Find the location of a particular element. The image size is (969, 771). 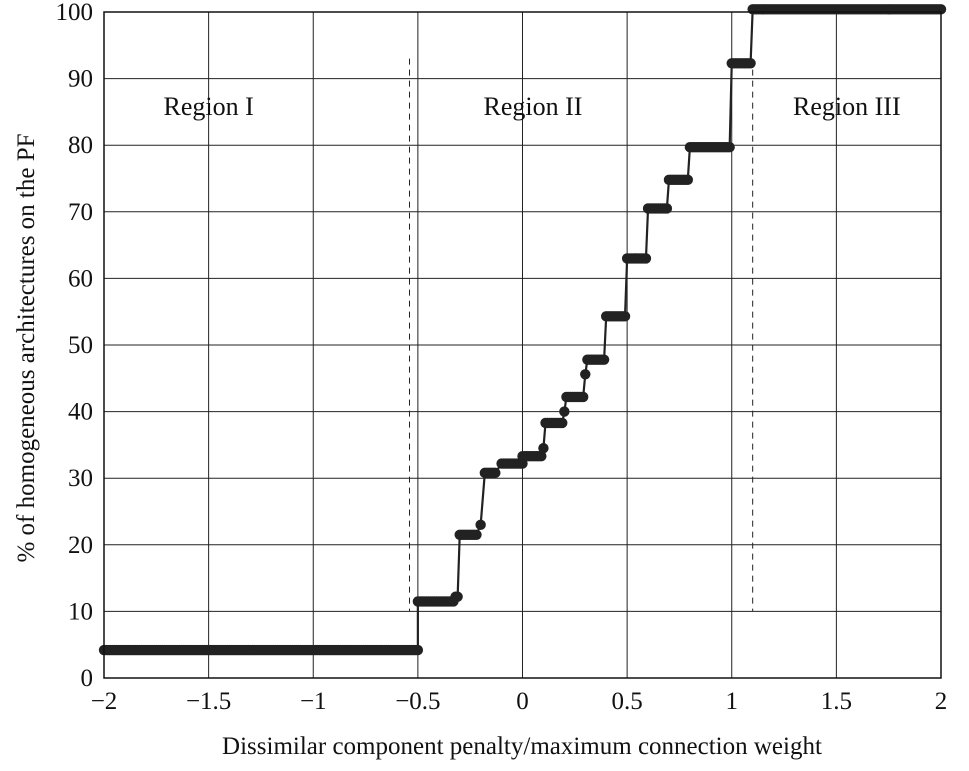

y-tick-label: 40 is located at coordinates (80, 412).